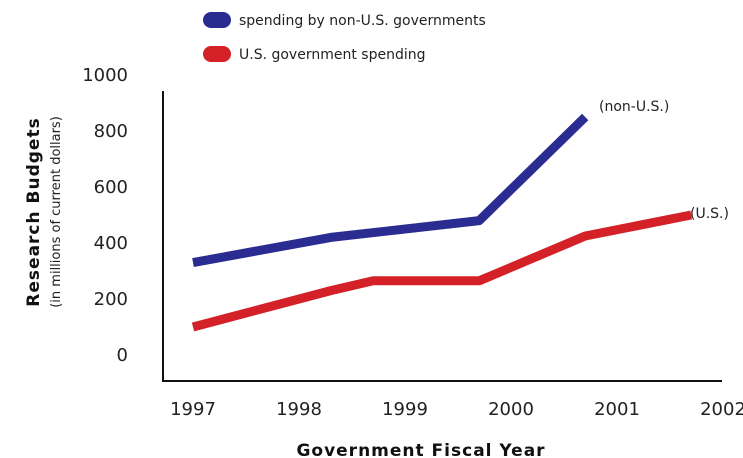  What do you see at coordinates (111, 131) in the screenshot?
I see `y-tick-label: 800` at bounding box center [111, 131].